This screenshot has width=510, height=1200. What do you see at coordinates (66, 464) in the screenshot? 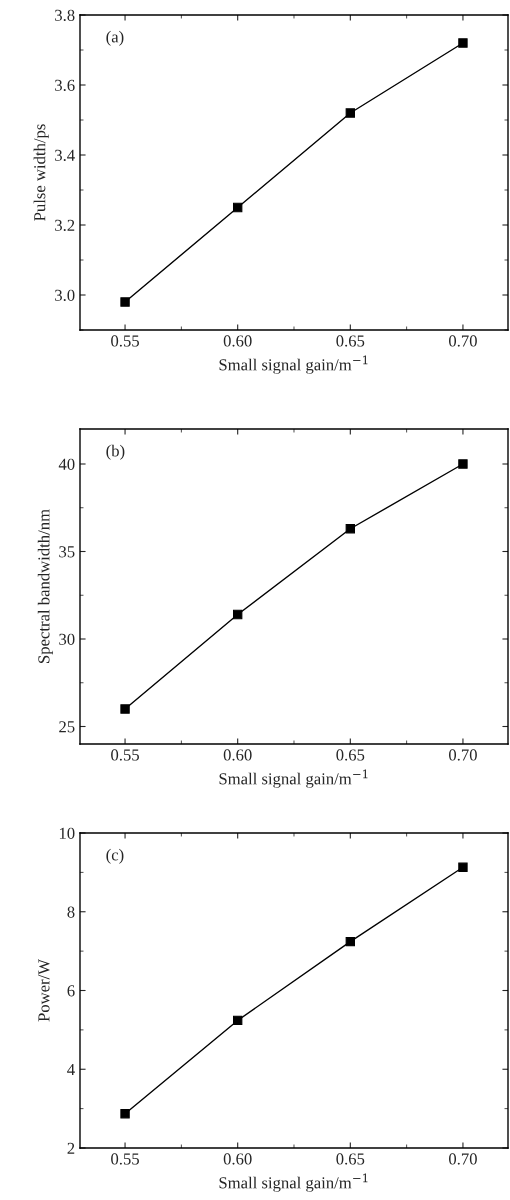
I see `y-tick-label: 40` at bounding box center [66, 464].